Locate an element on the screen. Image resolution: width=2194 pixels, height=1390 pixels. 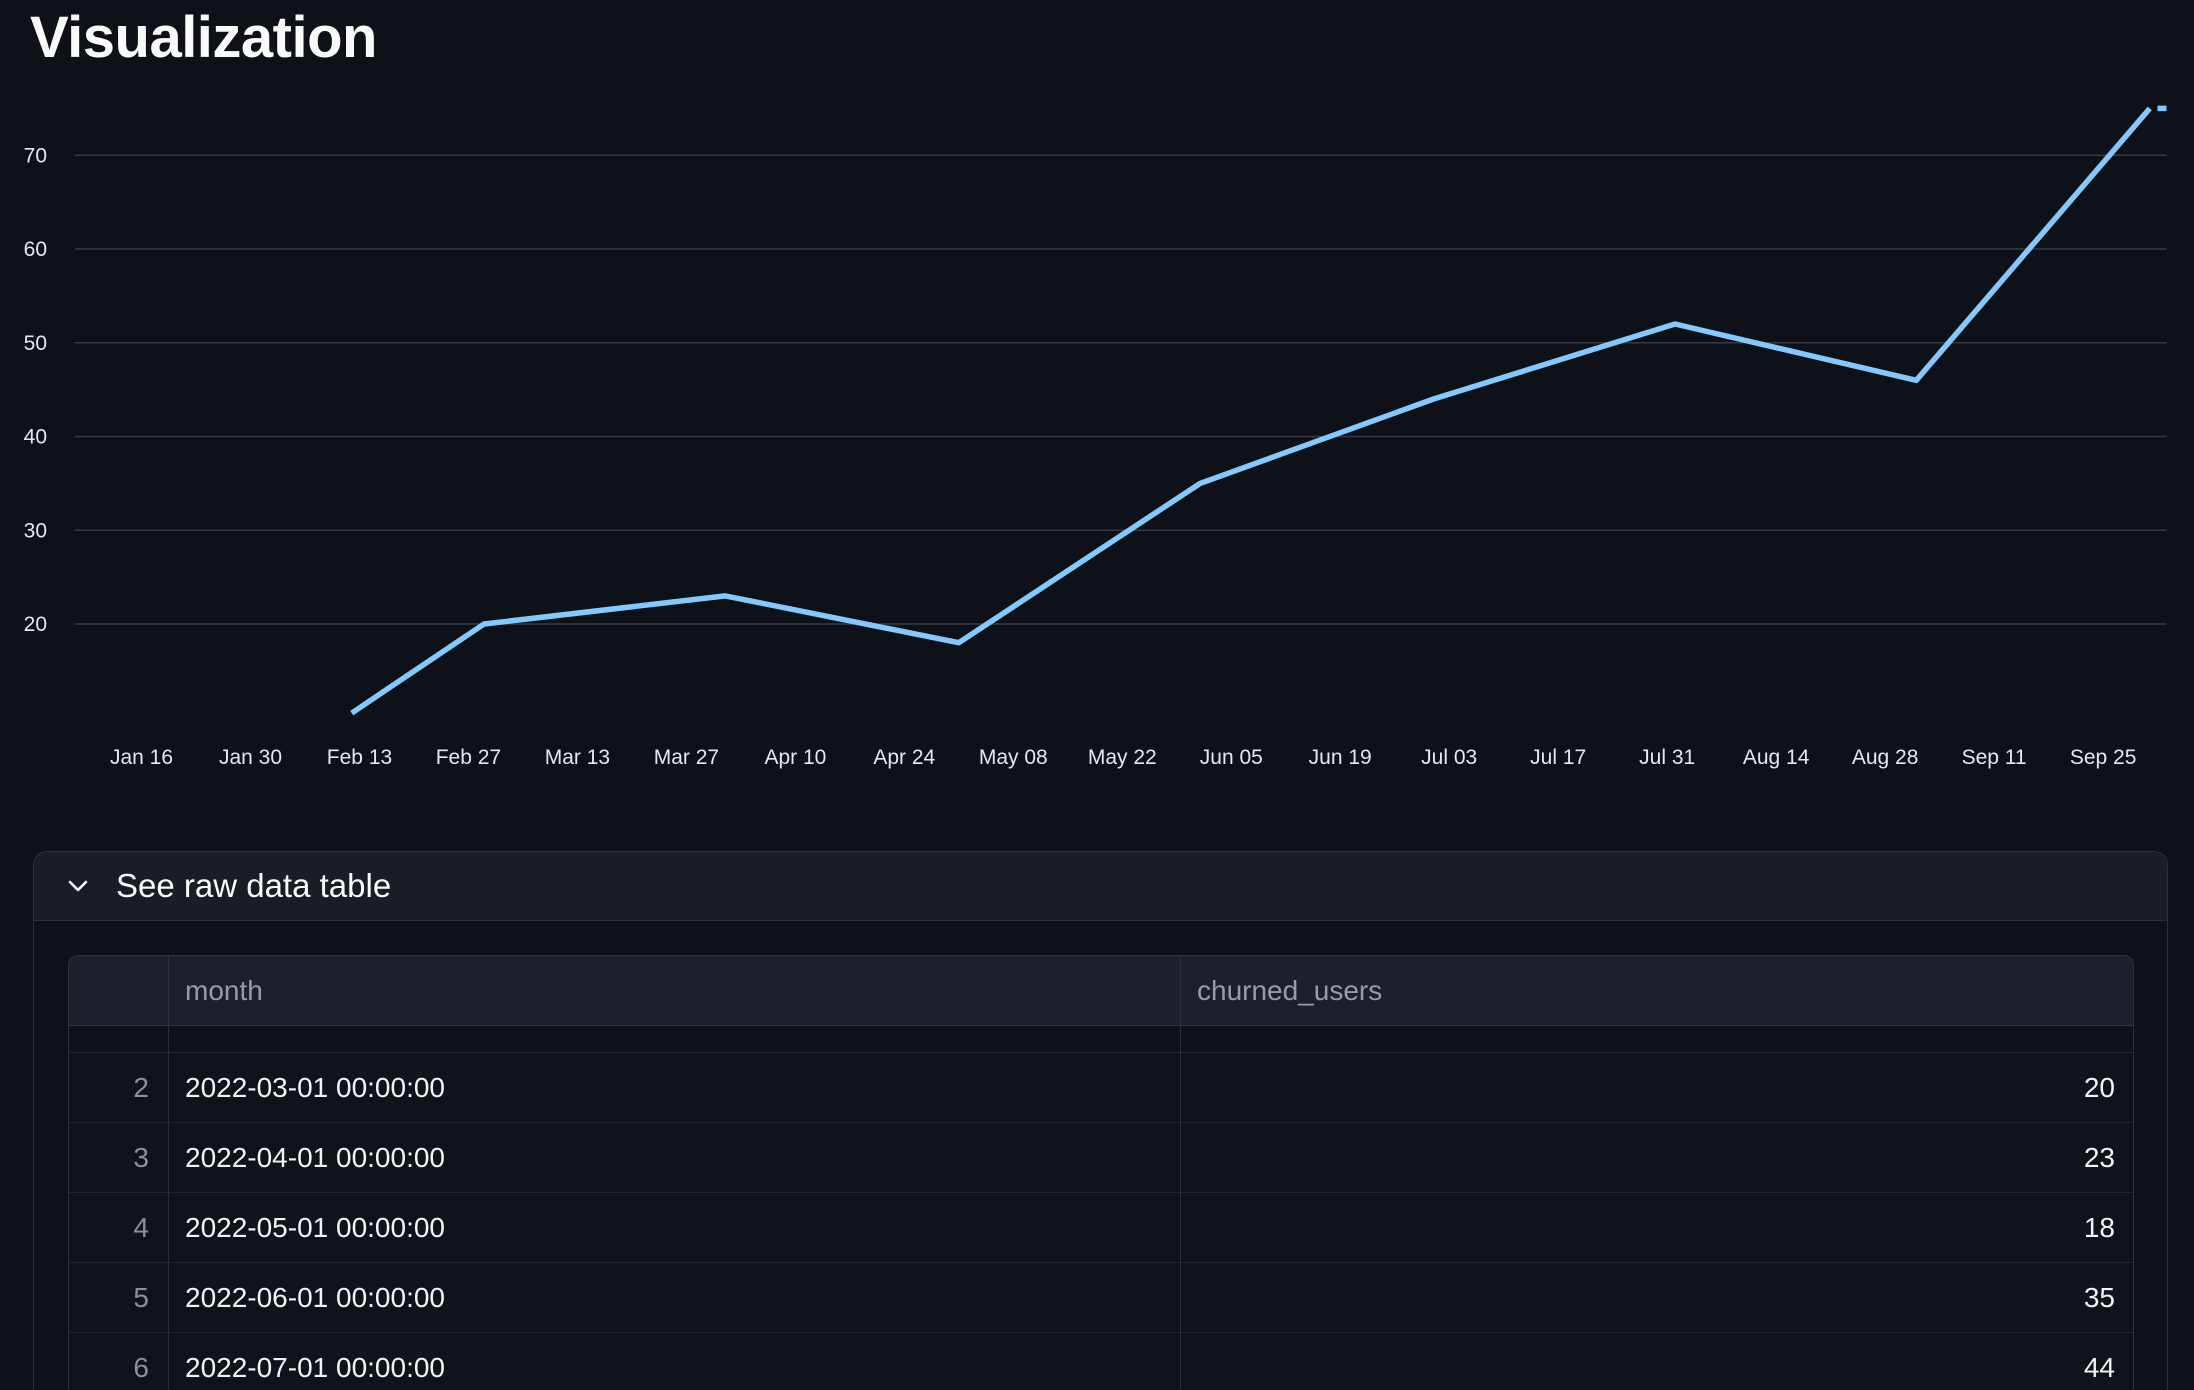
month-cell: 2022-06-01 00:00:00 is located at coordinates (675, 1298).